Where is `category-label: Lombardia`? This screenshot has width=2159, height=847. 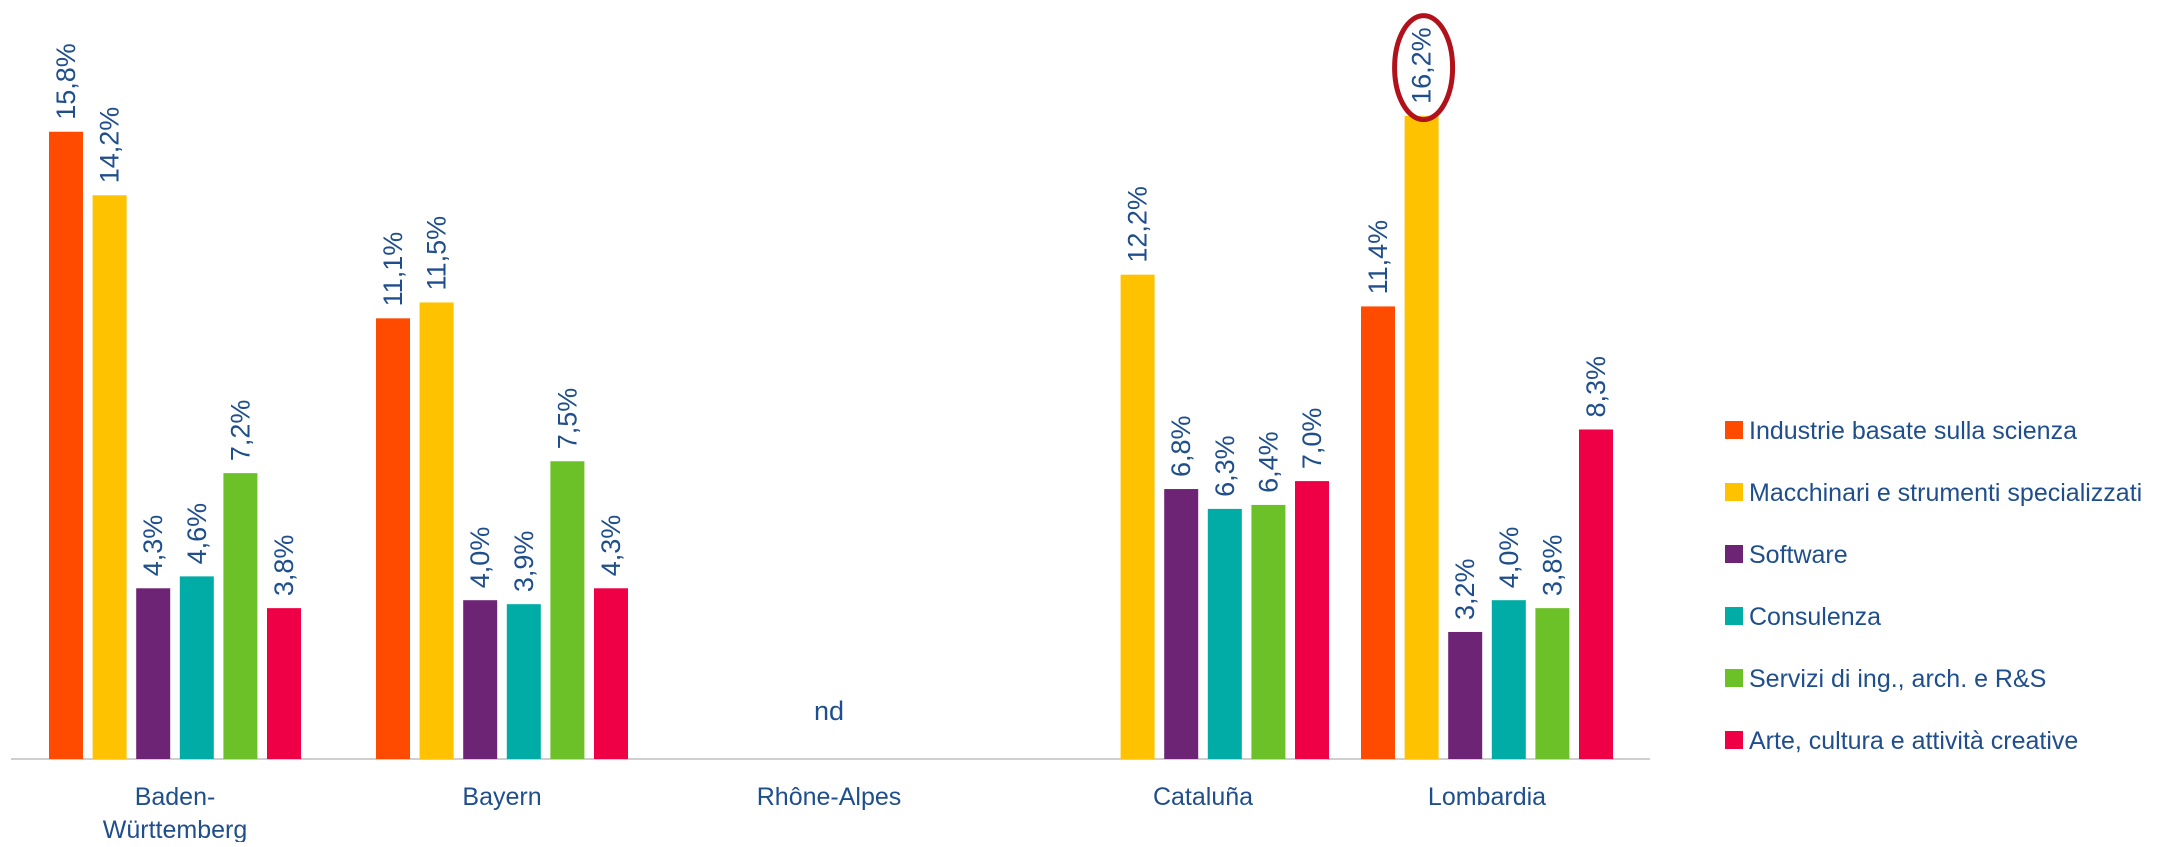
category-label: Lombardia is located at coordinates (1487, 797).